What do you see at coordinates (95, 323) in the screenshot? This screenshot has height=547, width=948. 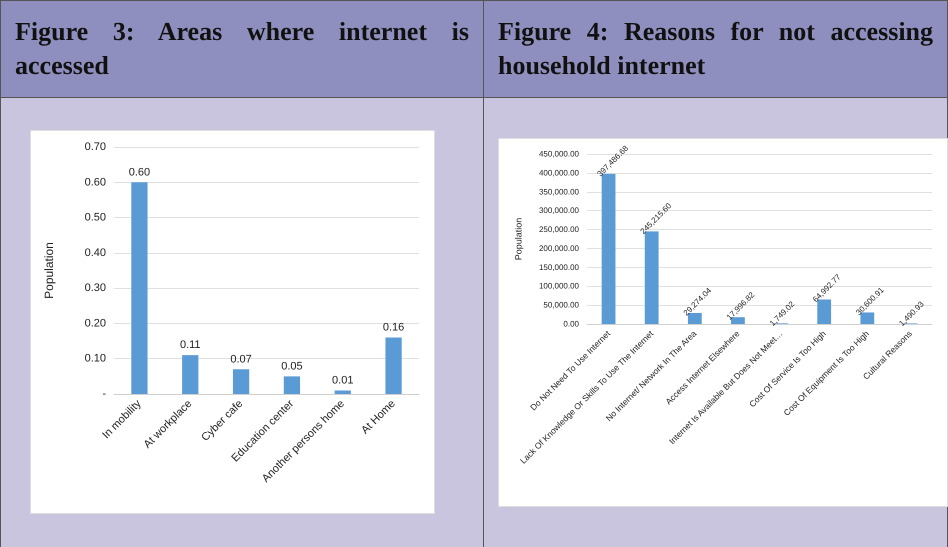 I see `y-tick-label: 0.20` at bounding box center [95, 323].